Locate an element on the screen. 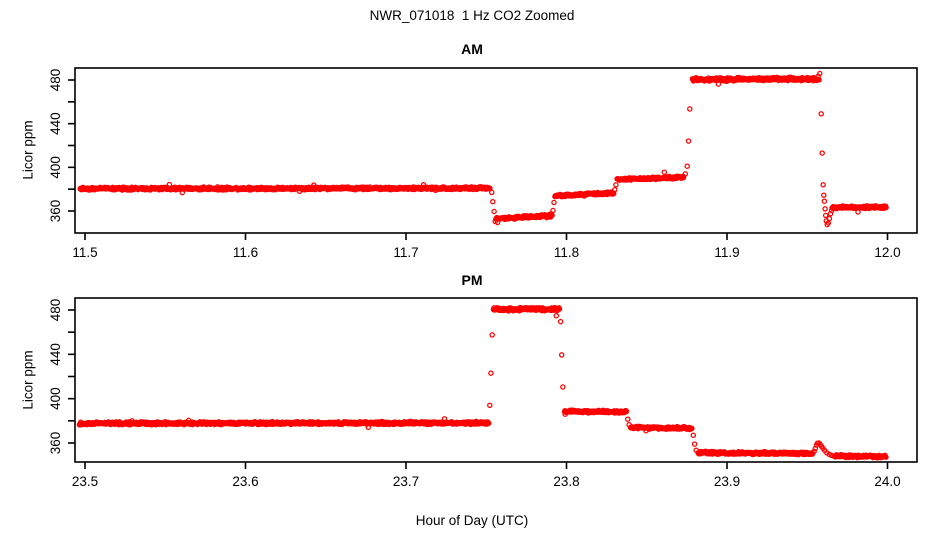 Image resolution: width=936 pixels, height=540 pixels. am-x-axis: 11.5 11.6 11.7 11.8 11.9 12.0 is located at coordinates (486, 246).